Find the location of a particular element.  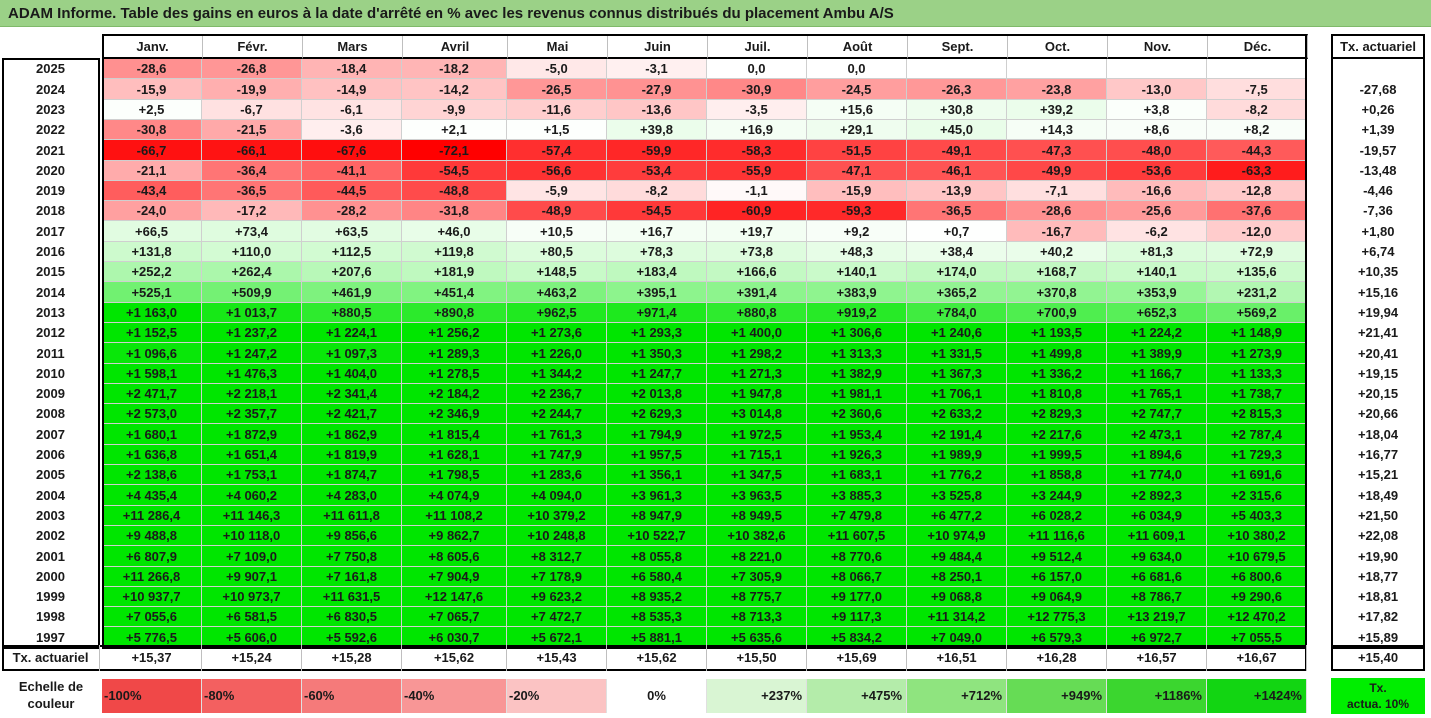

footer-tx-cell: +16,28 is located at coordinates (1057, 658).